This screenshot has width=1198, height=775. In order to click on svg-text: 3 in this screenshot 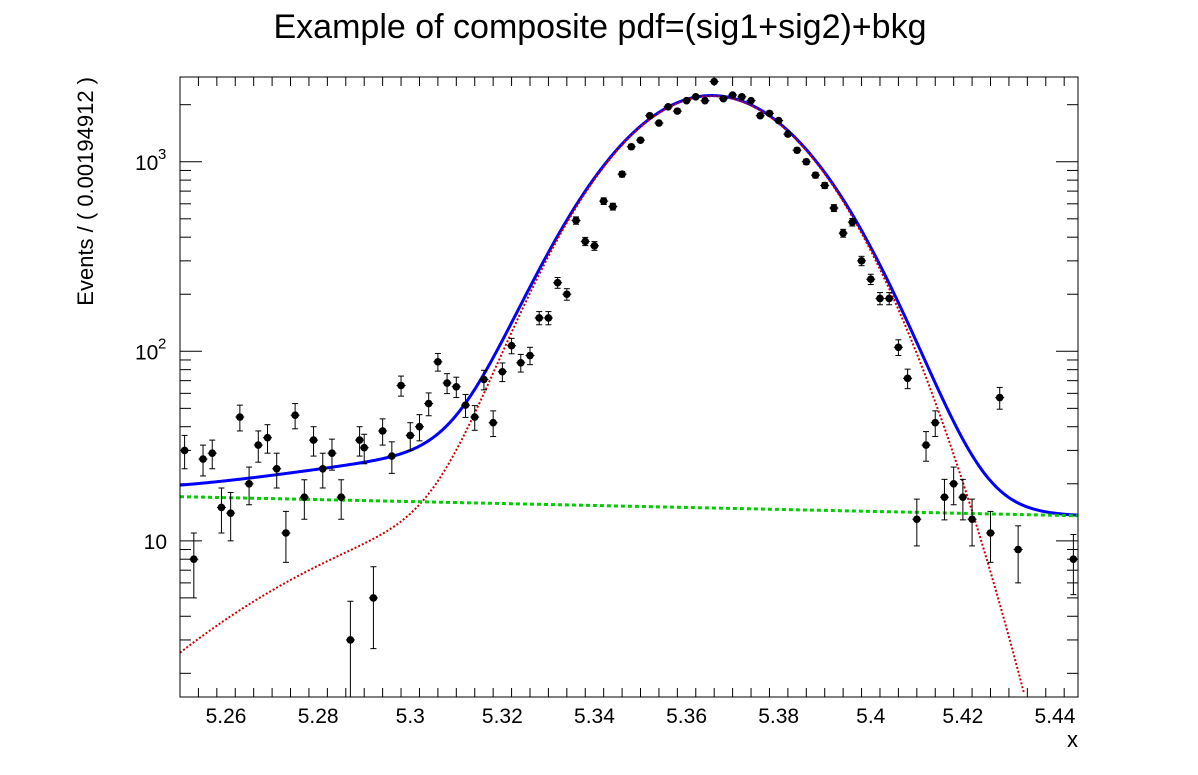, I will do `click(162, 154)`.